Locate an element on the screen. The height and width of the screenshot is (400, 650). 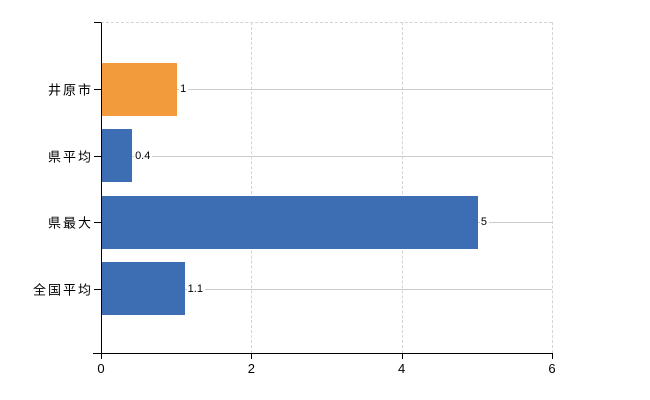
bar-value-label: 0.4 is located at coordinates (143, 155).